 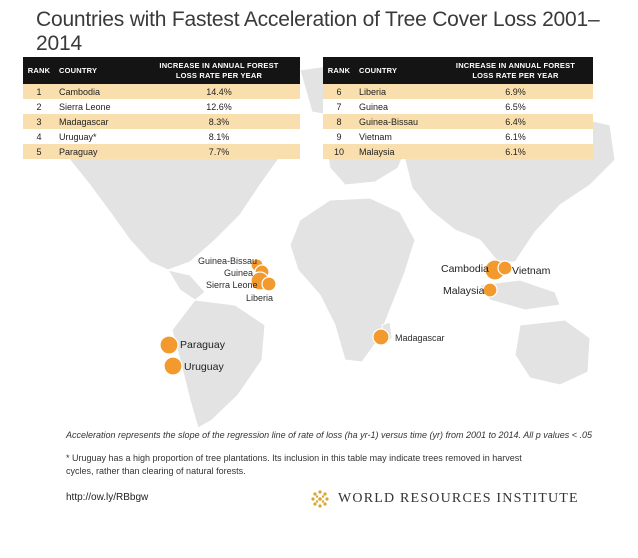 I want to click on country-cell: Vietnam, so click(x=396, y=136).